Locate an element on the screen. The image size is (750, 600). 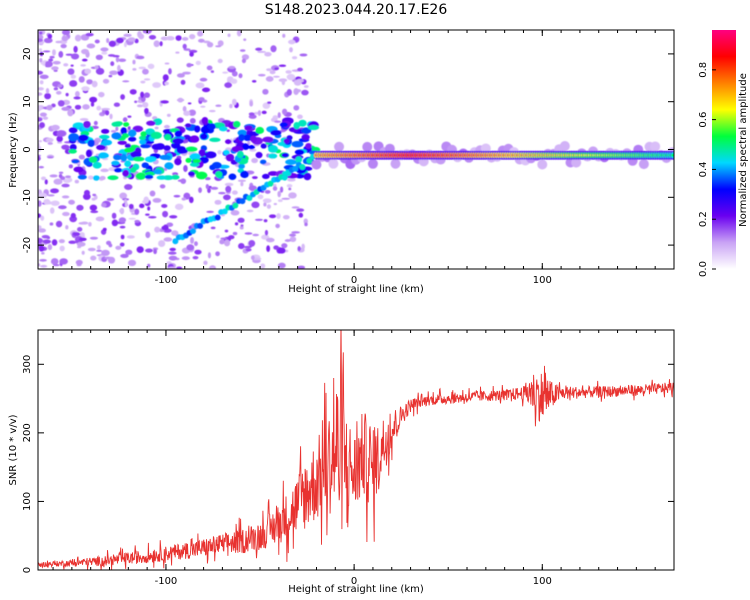
snr-ytick-label: 100 is located at coordinates (27, 501).